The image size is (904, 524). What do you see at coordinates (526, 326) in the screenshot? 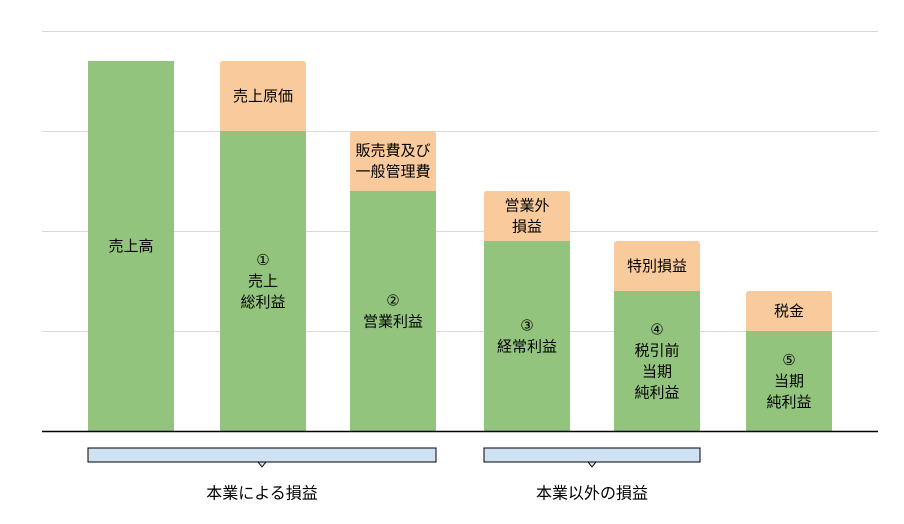
I see `profit-bar-label: ③` at bounding box center [526, 326].